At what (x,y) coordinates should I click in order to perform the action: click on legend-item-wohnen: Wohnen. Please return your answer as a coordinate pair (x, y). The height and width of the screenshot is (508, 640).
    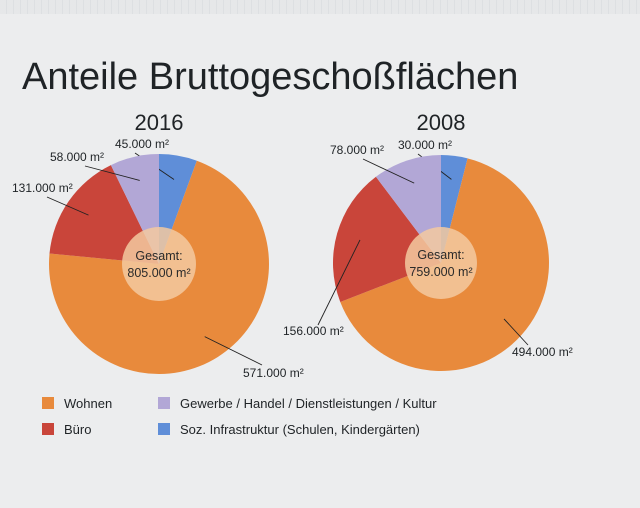
    Looking at the image, I should click on (77, 403).